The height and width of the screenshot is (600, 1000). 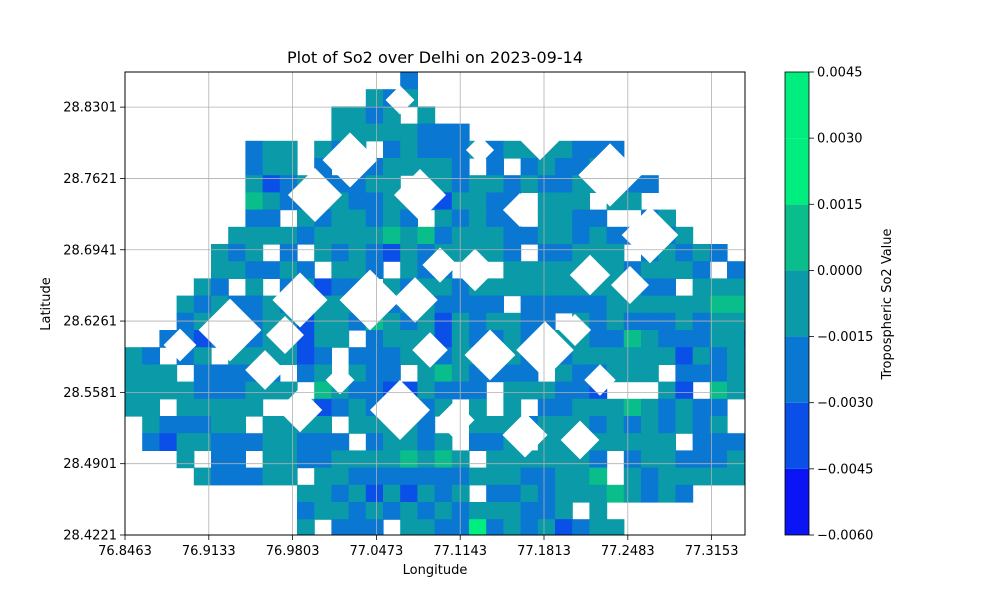 What do you see at coordinates (209, 551) in the screenshot?
I see `x-tick-label: 76.9133` at bounding box center [209, 551].